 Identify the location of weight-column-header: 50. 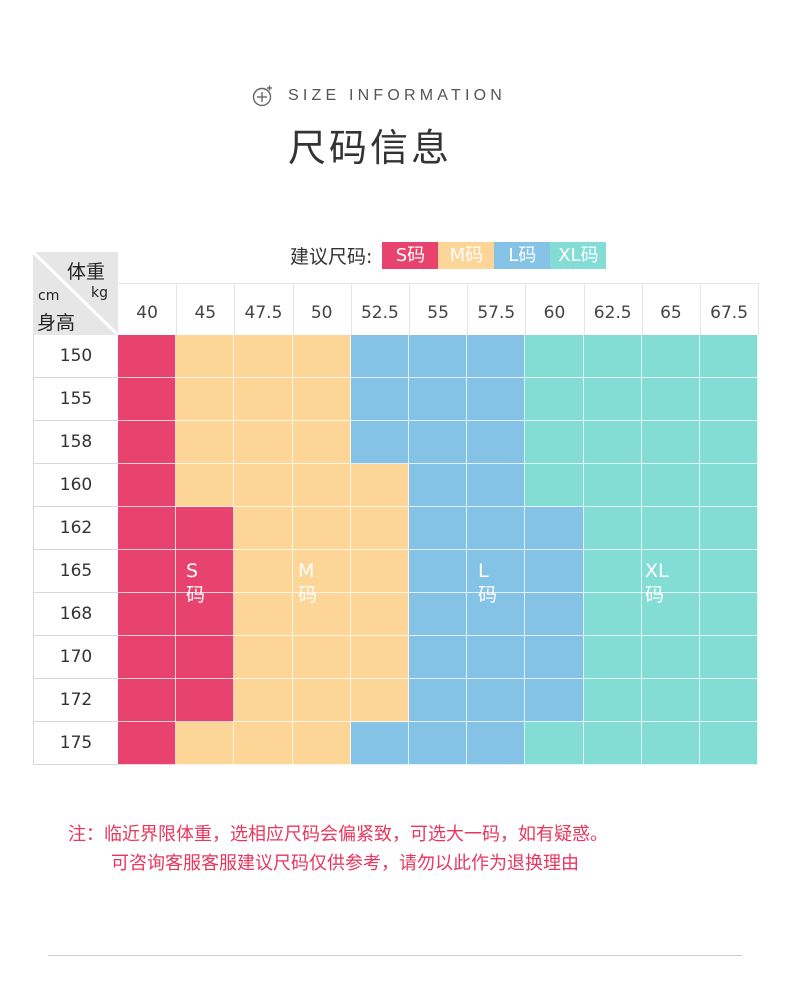
(322, 309).